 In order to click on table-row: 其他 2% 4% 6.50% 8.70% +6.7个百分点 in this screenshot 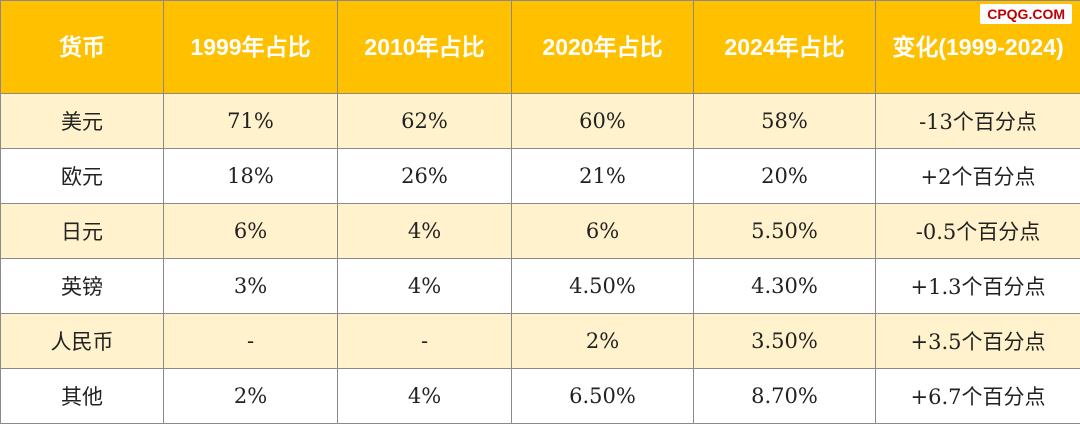, I will do `click(540, 396)`.